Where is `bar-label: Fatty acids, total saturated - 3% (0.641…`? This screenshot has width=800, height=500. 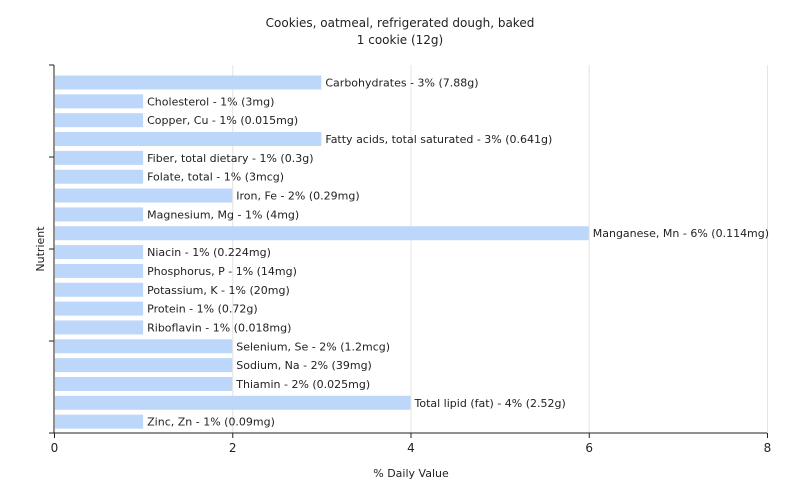 bar-label: Fatty acids, total saturated - 3% (0.641… is located at coordinates (438, 139).